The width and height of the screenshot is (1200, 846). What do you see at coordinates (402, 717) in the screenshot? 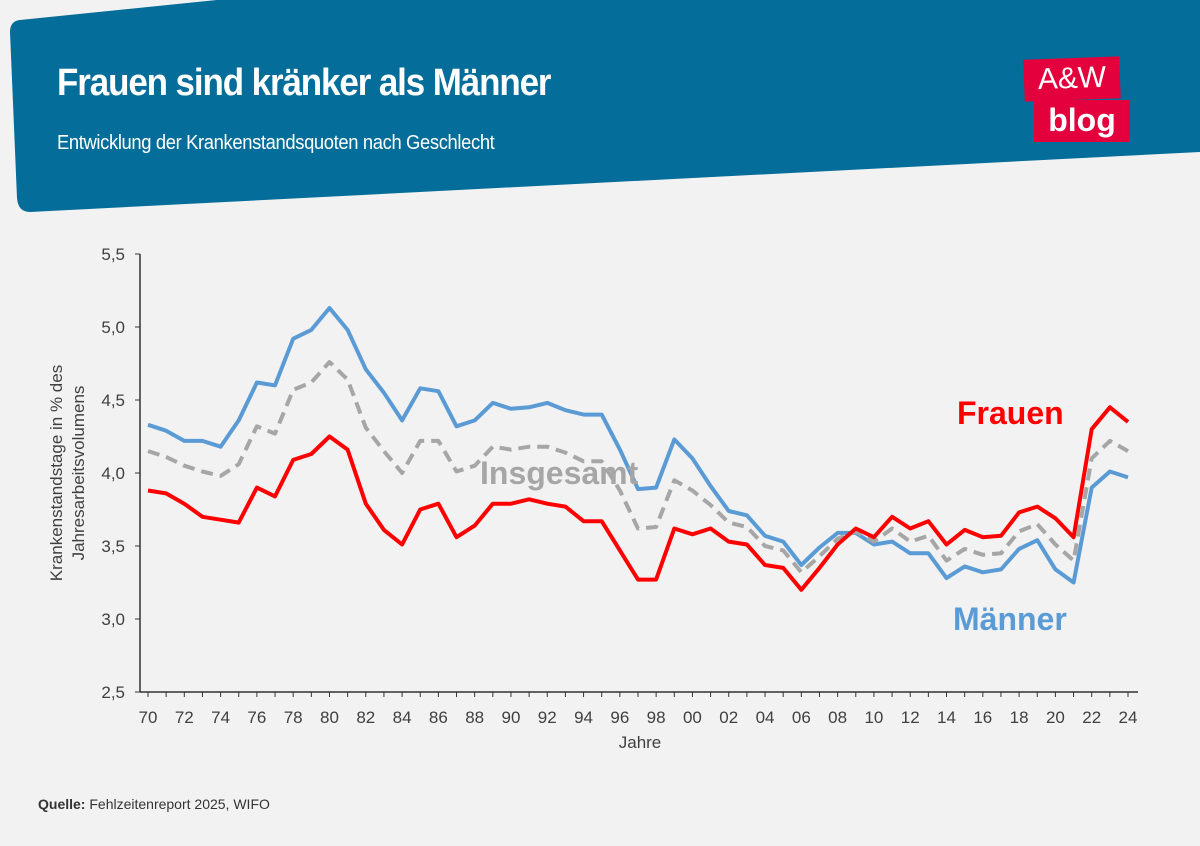
I see `x-tick-label: 84` at bounding box center [402, 717].